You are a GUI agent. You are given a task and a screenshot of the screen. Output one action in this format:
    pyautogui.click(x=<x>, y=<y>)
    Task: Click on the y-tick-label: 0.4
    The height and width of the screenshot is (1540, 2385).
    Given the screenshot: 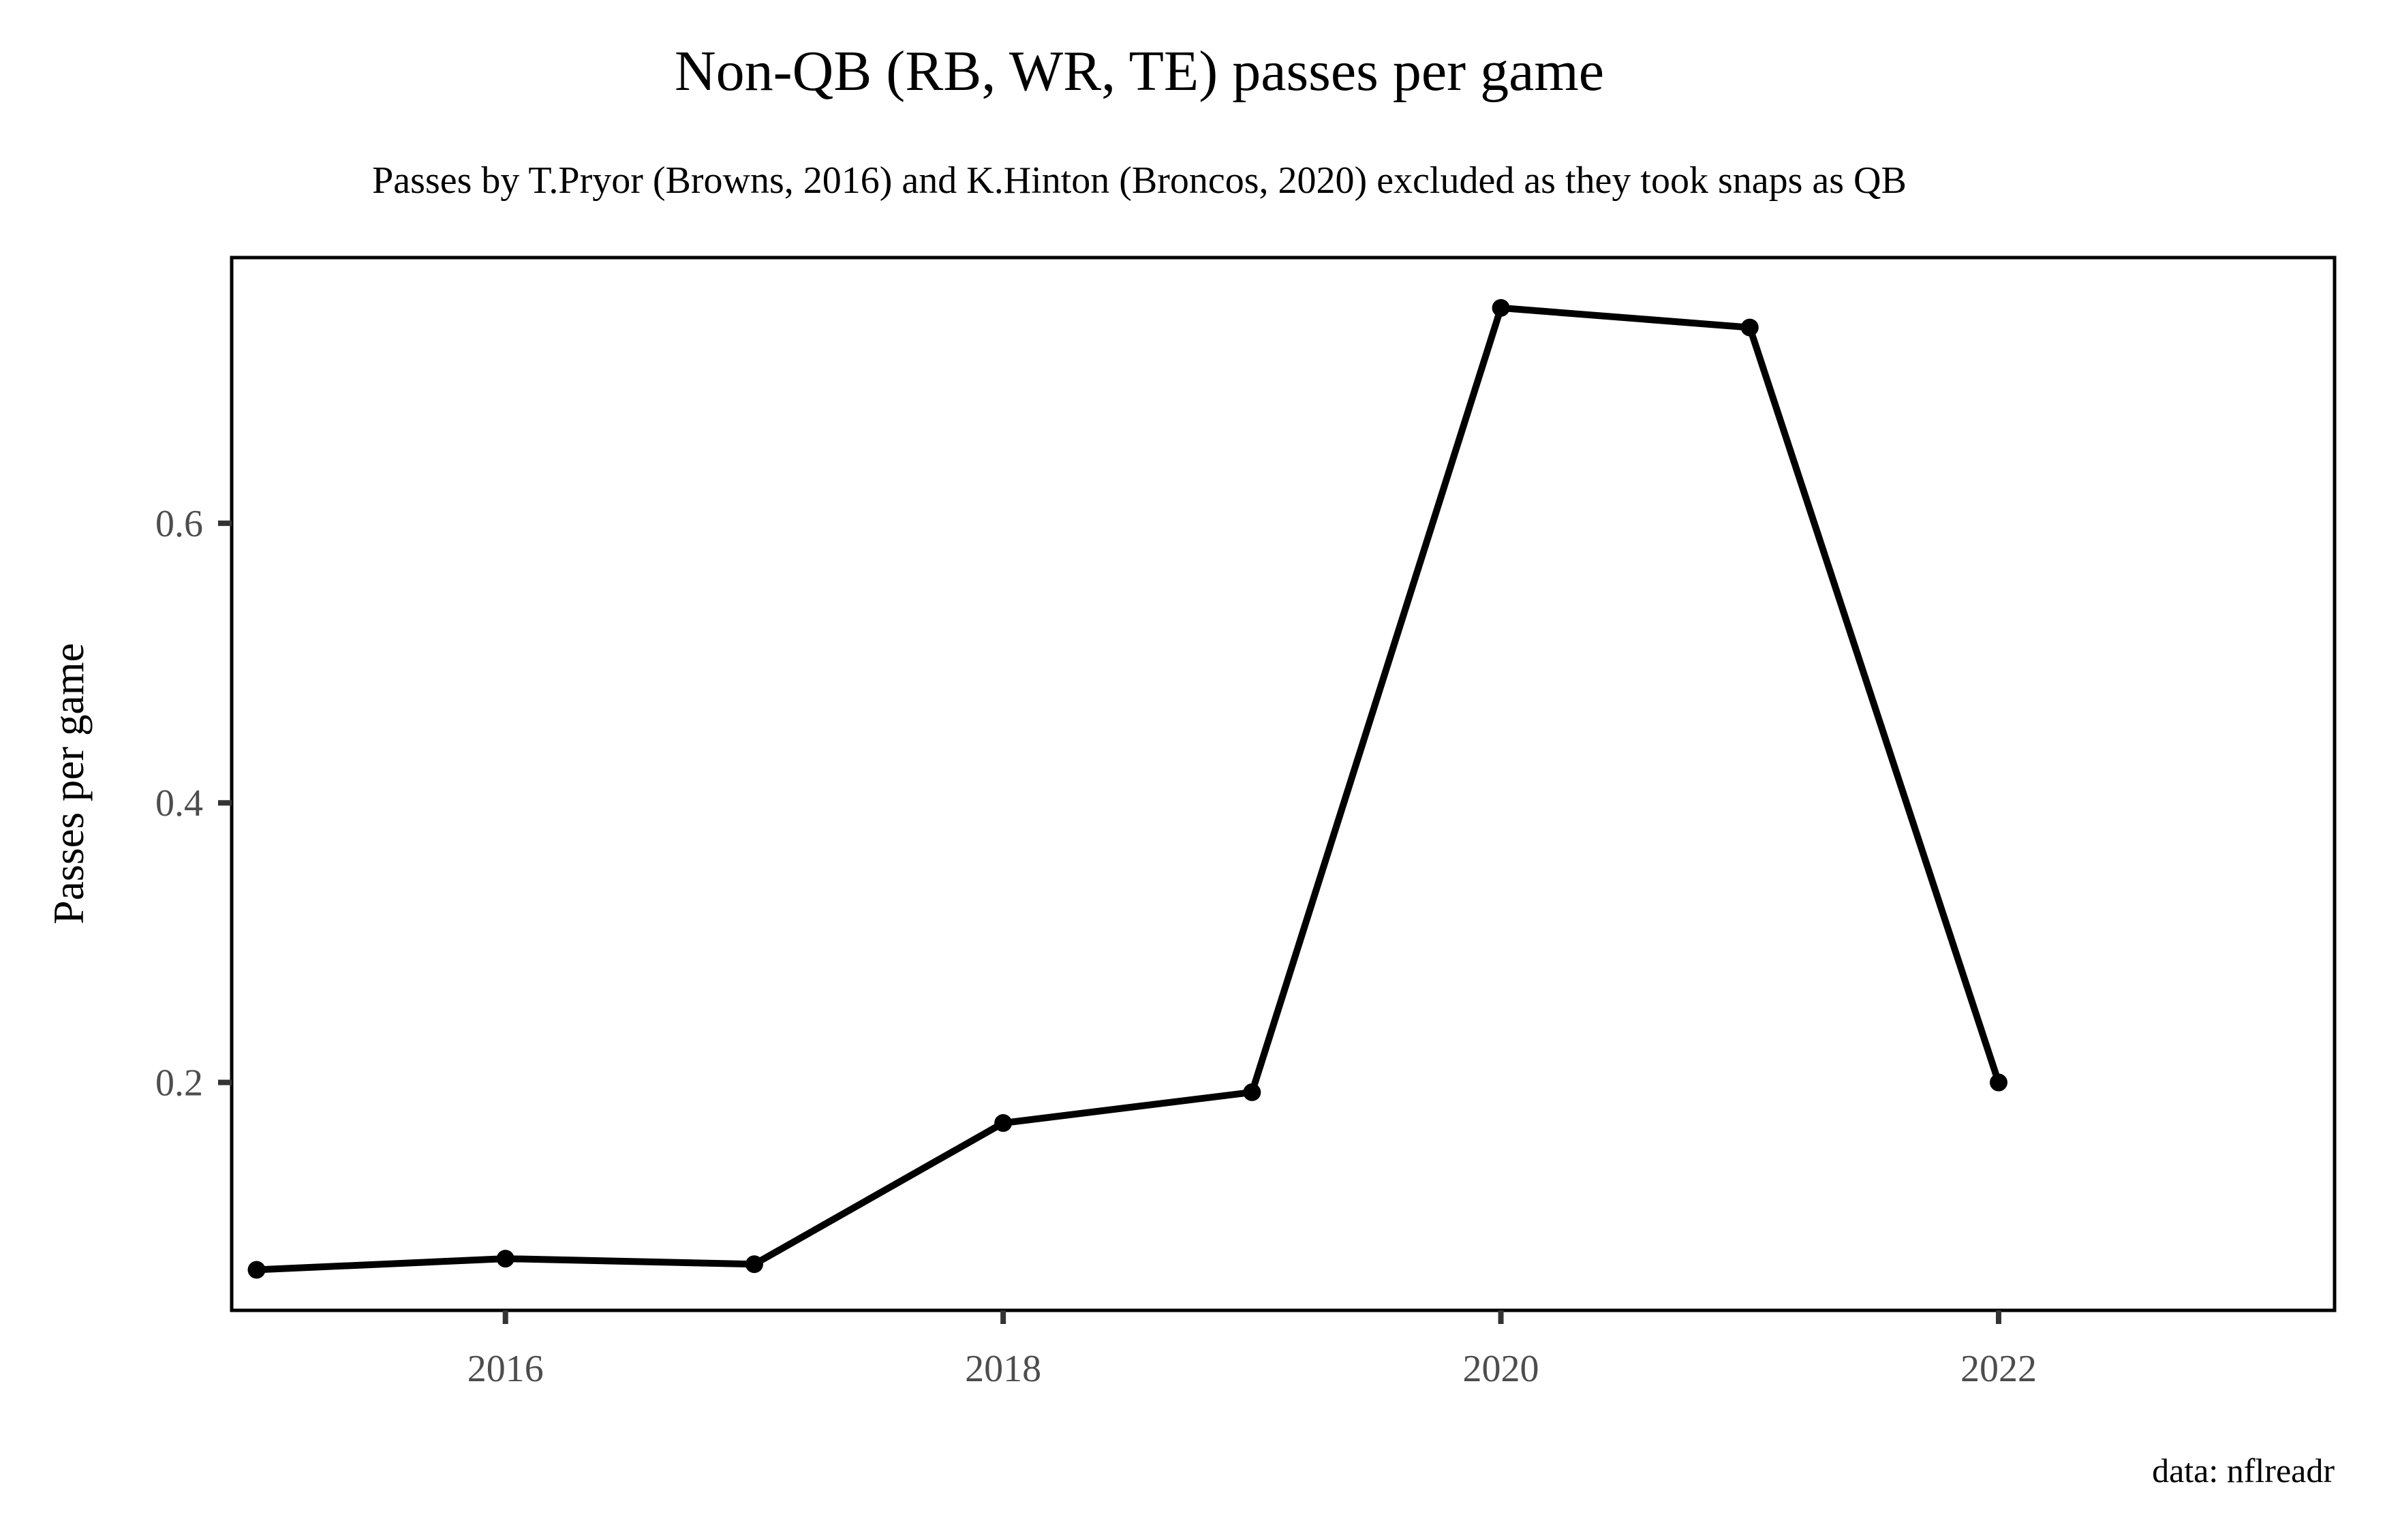 What is the action you would take?
    pyautogui.click(x=179, y=803)
    